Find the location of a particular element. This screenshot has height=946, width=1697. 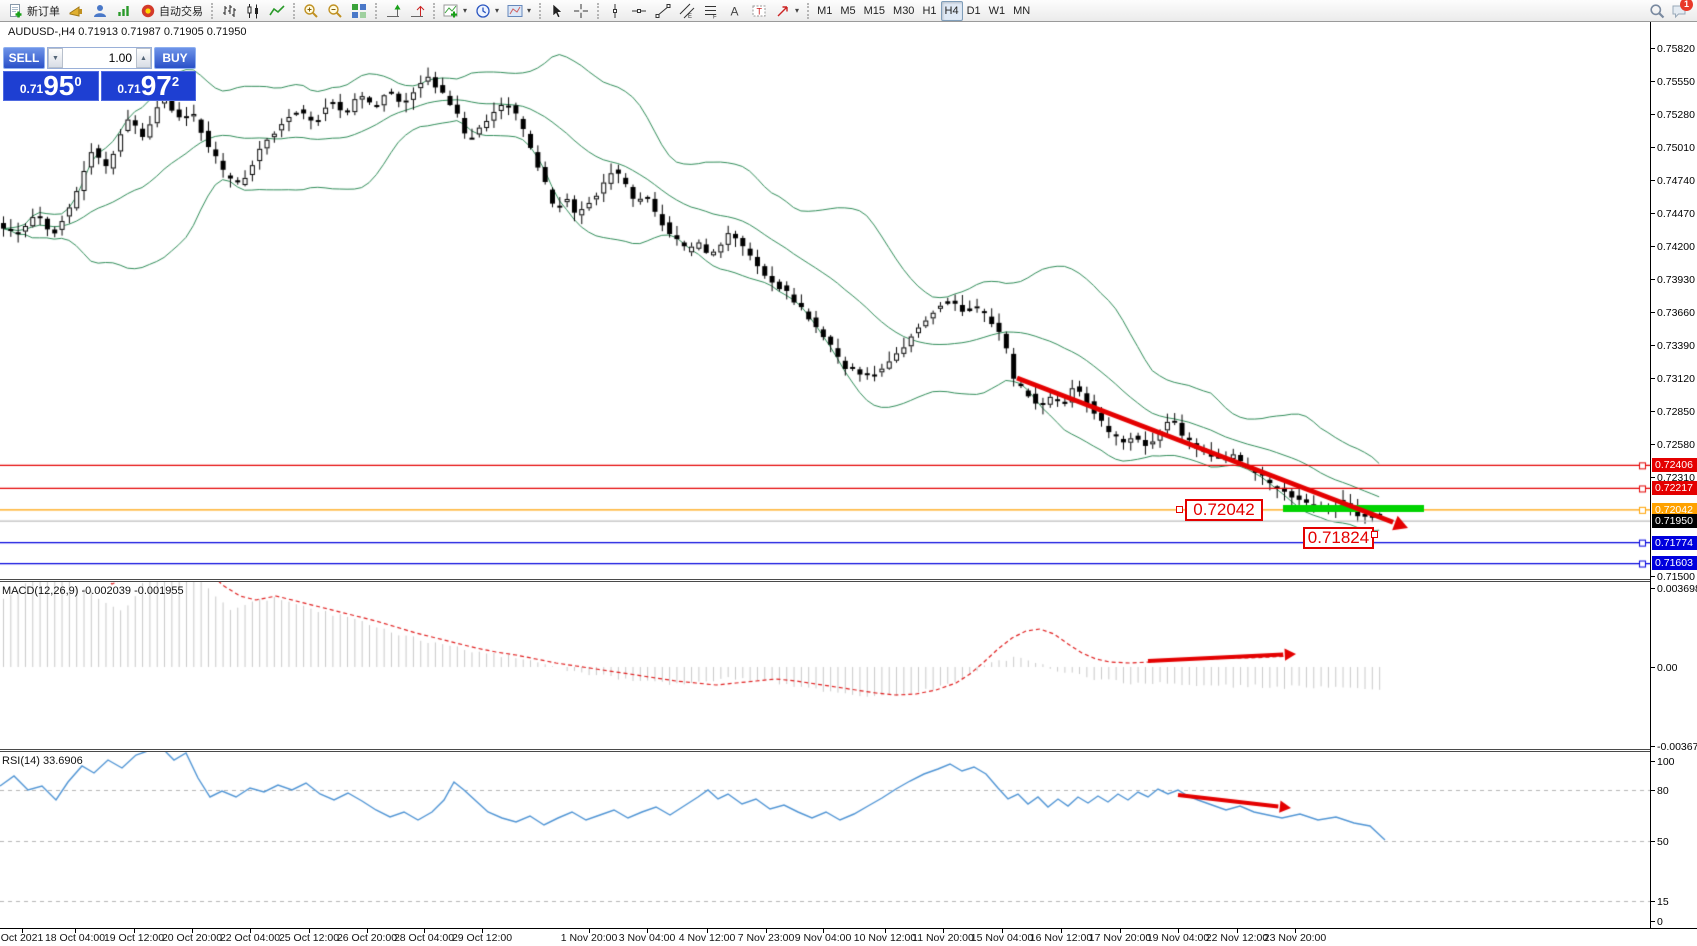

annotation-price-71824: 0.71824 is located at coordinates (1338, 538).